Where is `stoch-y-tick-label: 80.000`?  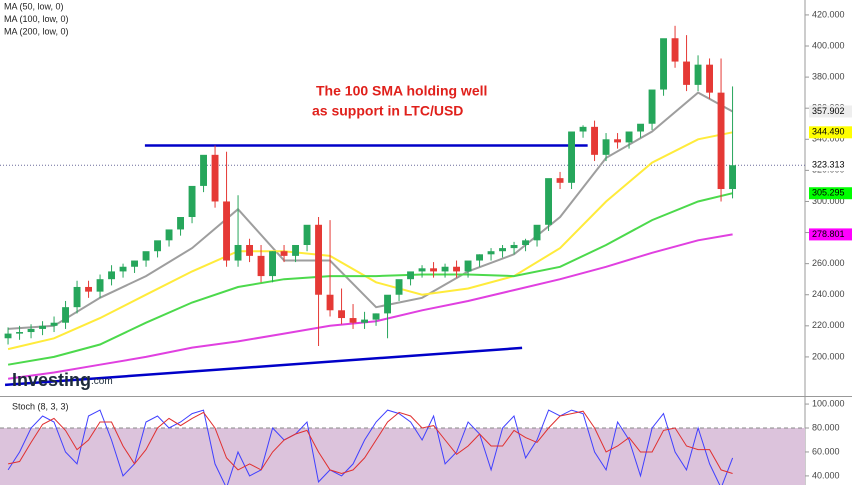 stoch-y-tick-label: 80.000 is located at coordinates (826, 427).